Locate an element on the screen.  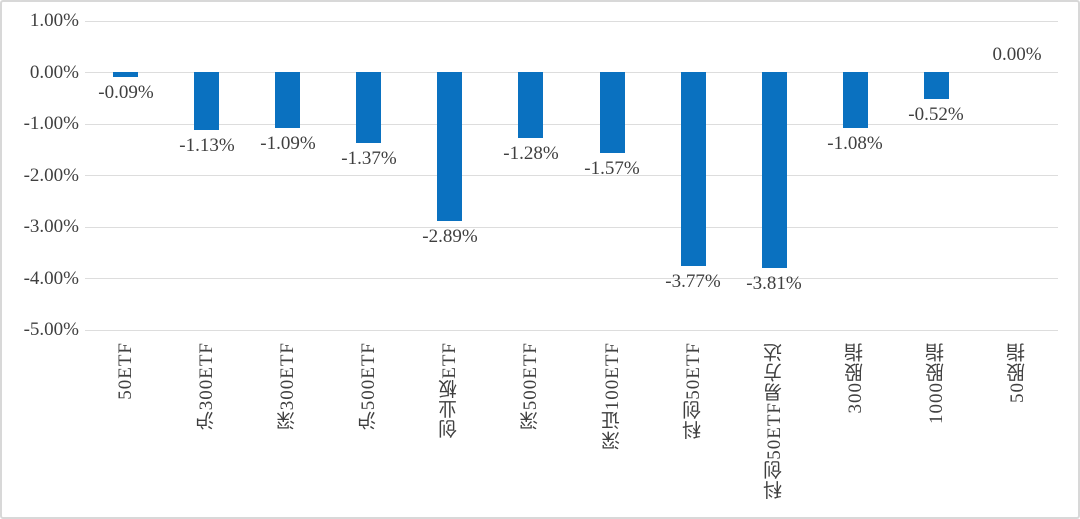
x-tick-label: 300股指 is located at coordinates (855, 378).